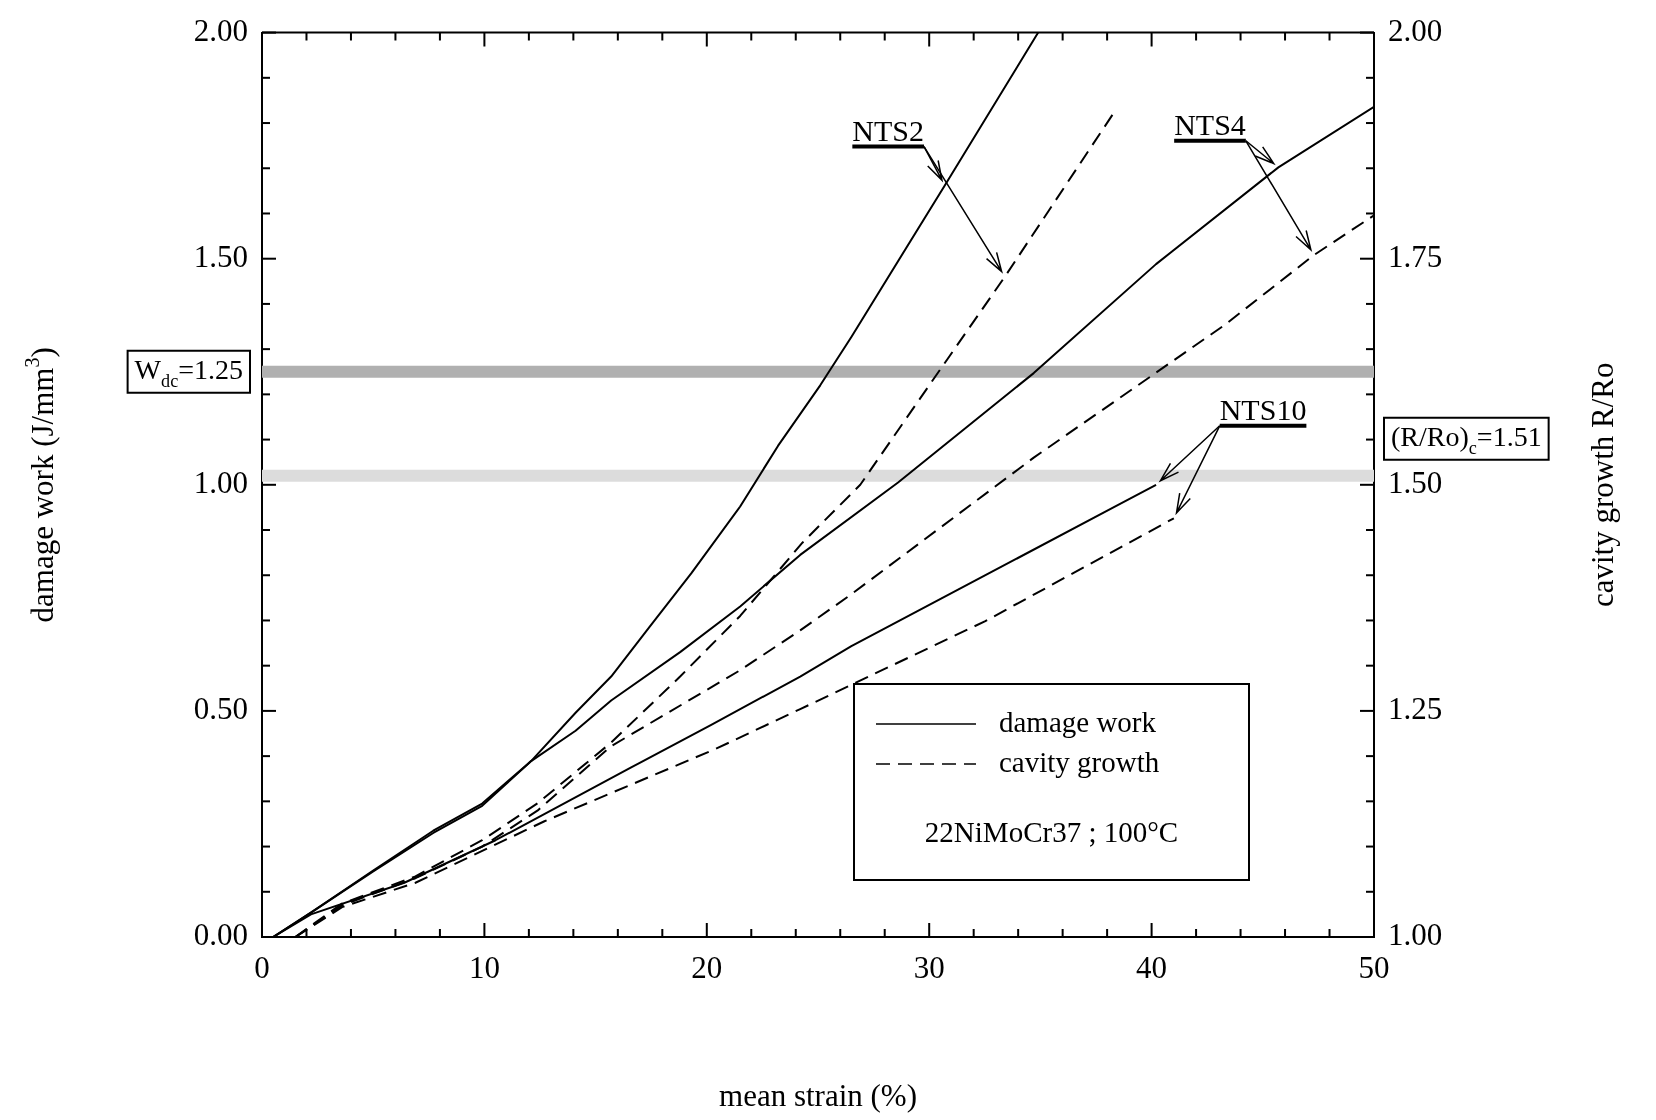  What do you see at coordinates (1078, 721) in the screenshot?
I see `annotation: damage work` at bounding box center [1078, 721].